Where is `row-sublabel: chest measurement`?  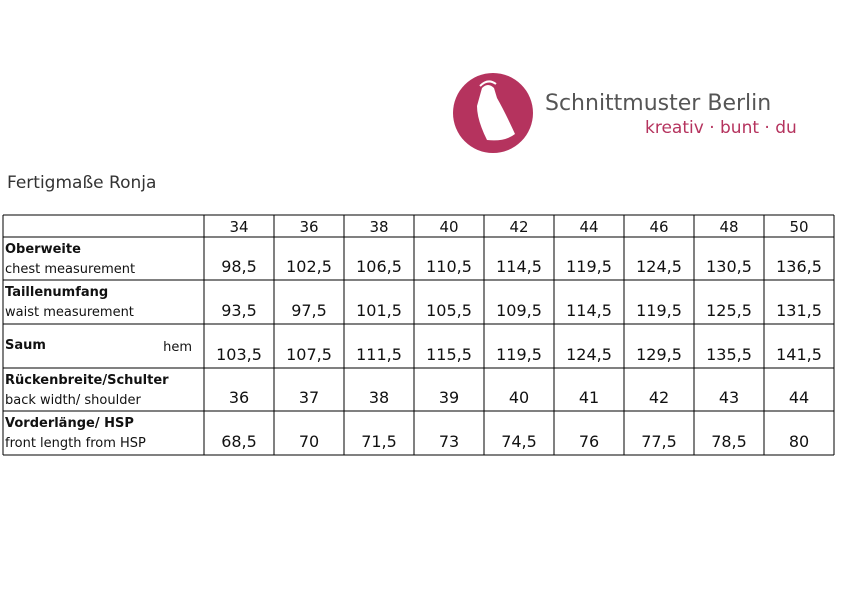
row-sublabel: chest measurement is located at coordinates (70, 269).